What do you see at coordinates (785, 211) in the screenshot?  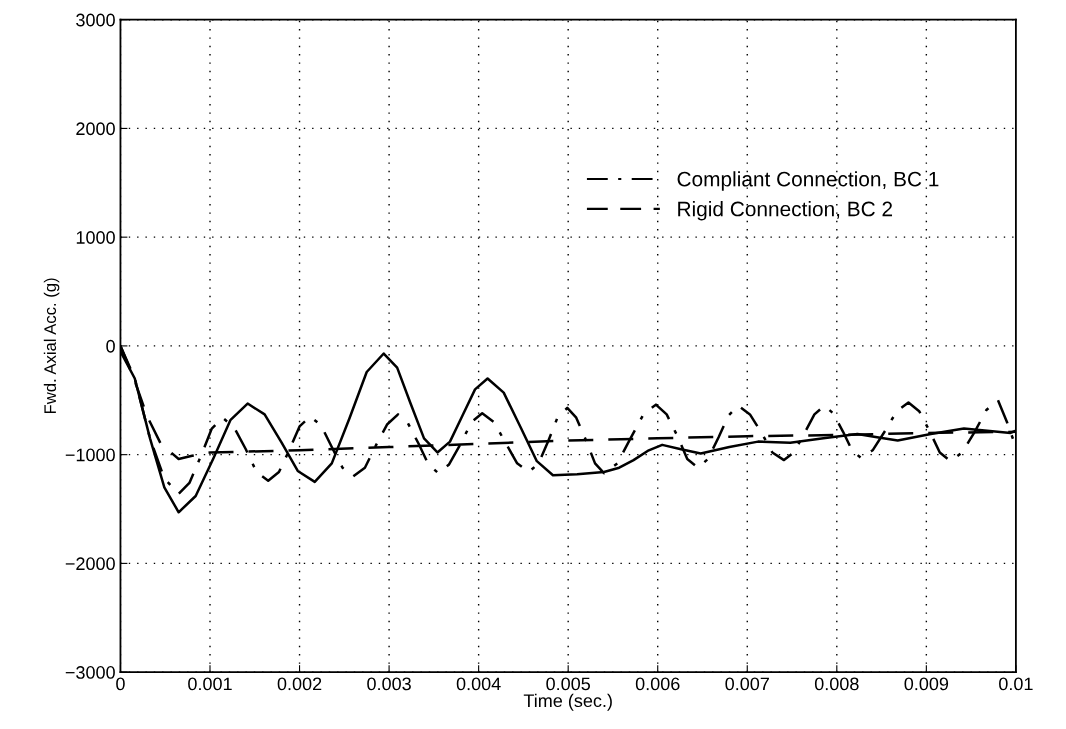 I see `legend-label: Rigid Connection, BC 2` at bounding box center [785, 211].